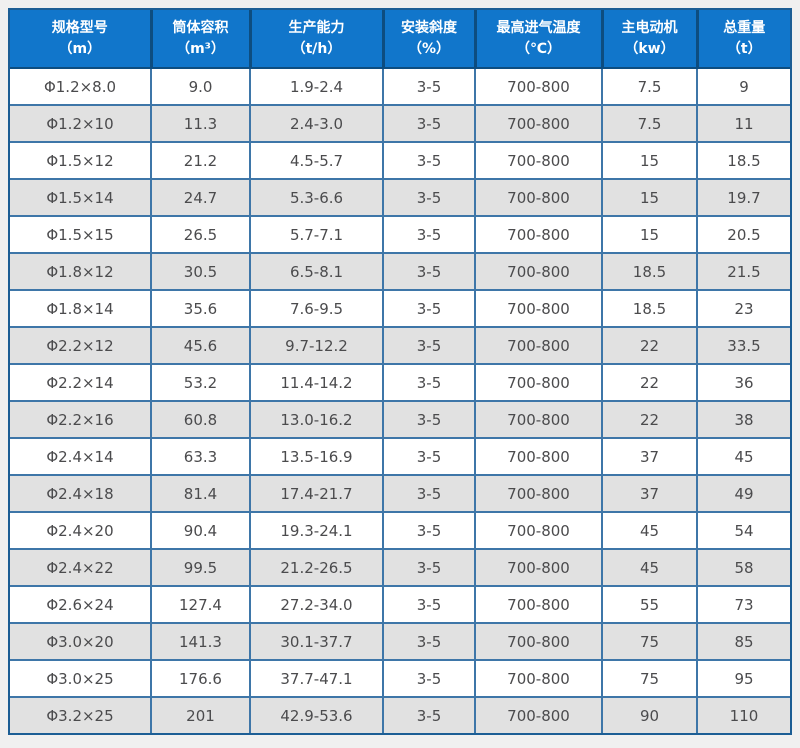  Describe the element at coordinates (400, 160) in the screenshot. I see `table-row: Φ1.5×12 21.2 4.5-5.7 3-5 700-800 15 18.5` at that location.